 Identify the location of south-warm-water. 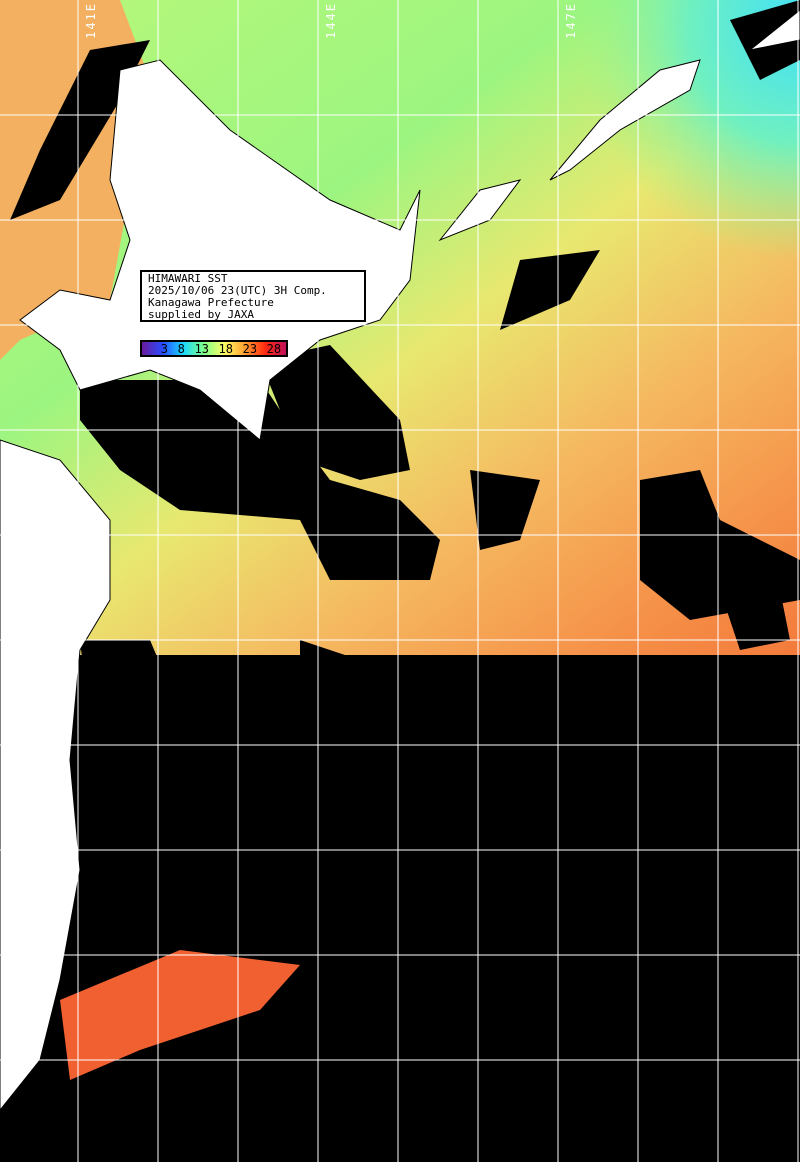
(180, 1015).